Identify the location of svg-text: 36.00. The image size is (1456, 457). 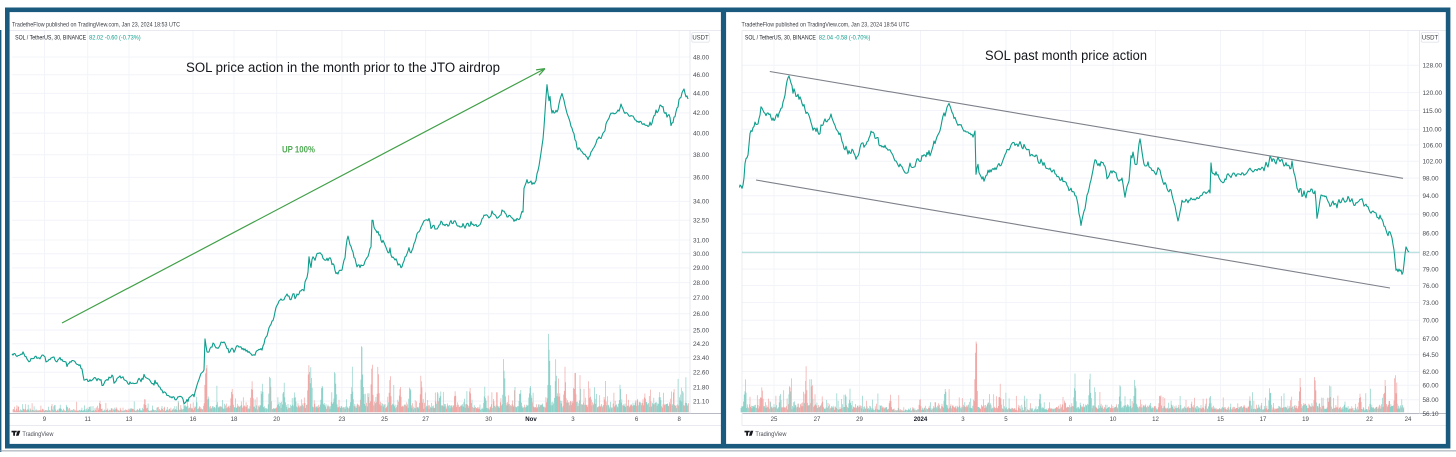
(701, 178).